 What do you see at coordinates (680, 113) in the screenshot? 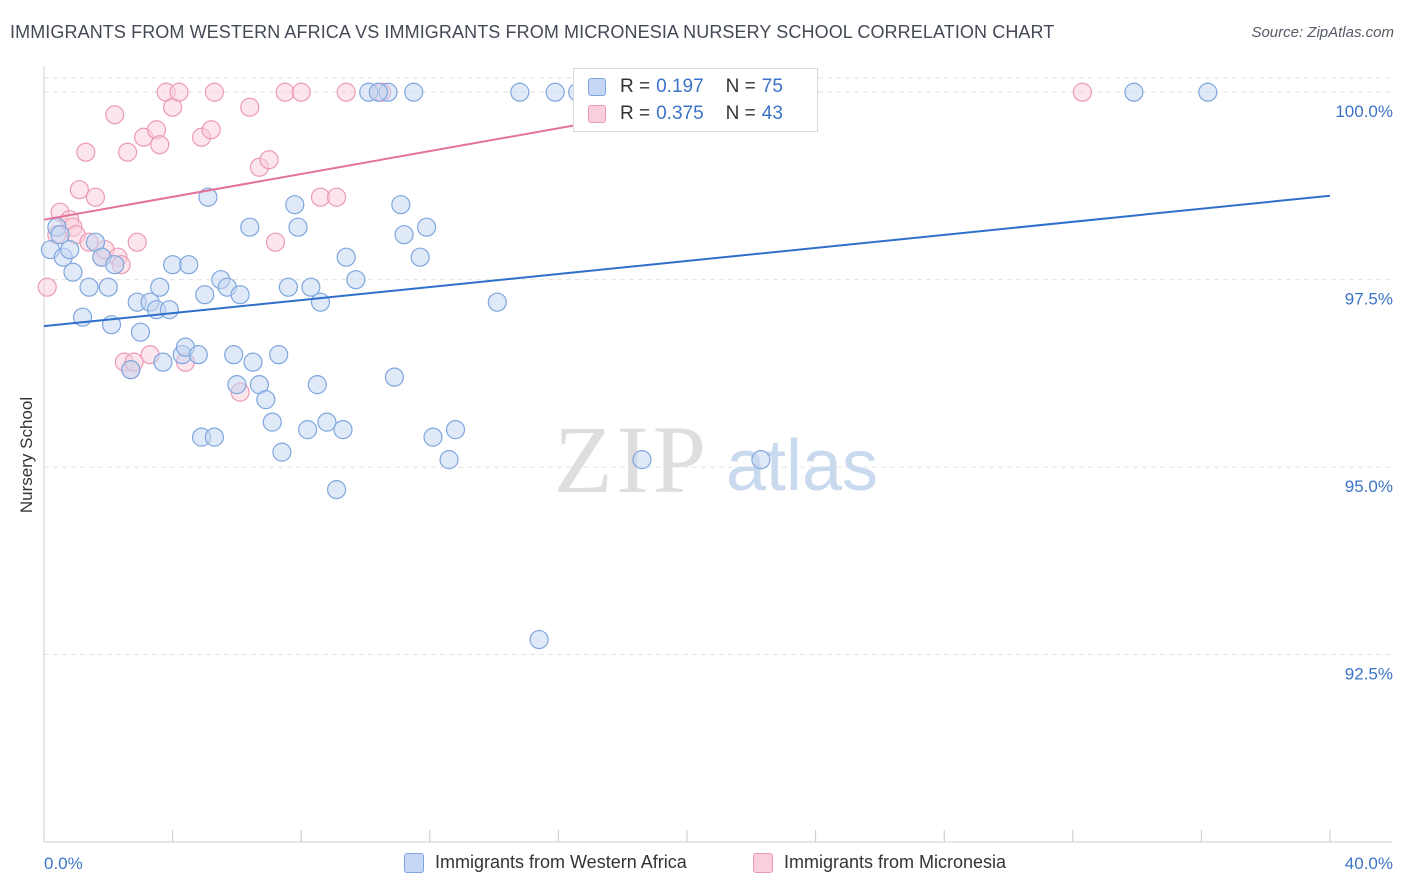
I see `r-value: 0.375` at bounding box center [680, 113].